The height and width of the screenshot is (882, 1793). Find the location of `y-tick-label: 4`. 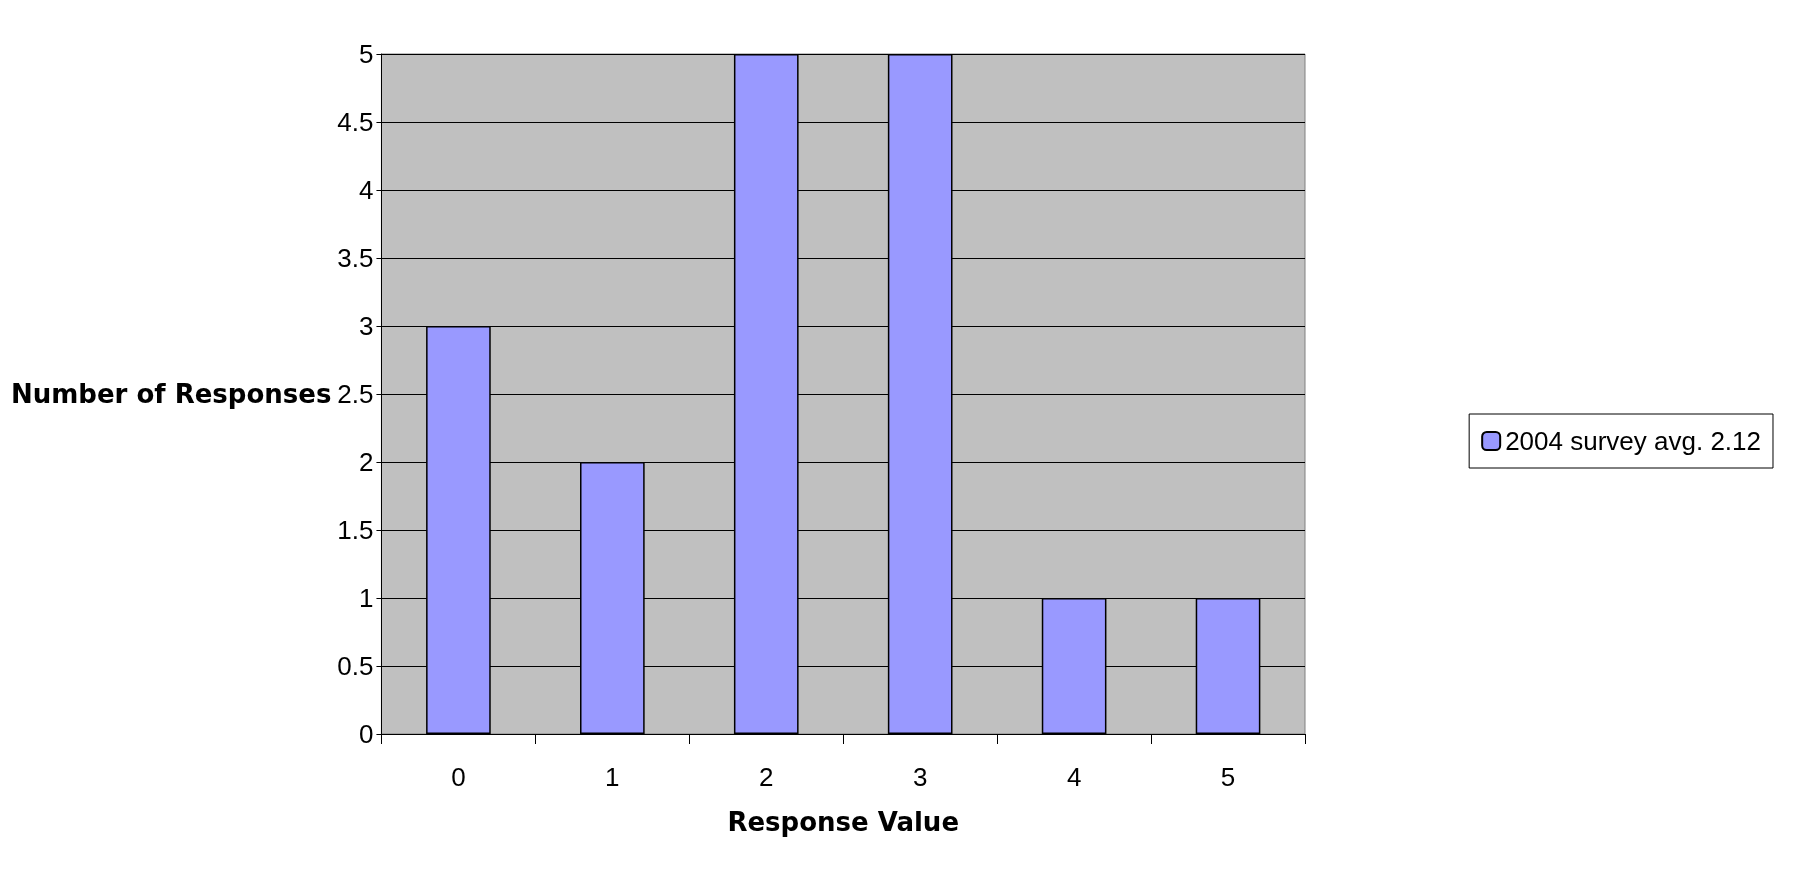

y-tick-label: 4 is located at coordinates (366, 190).